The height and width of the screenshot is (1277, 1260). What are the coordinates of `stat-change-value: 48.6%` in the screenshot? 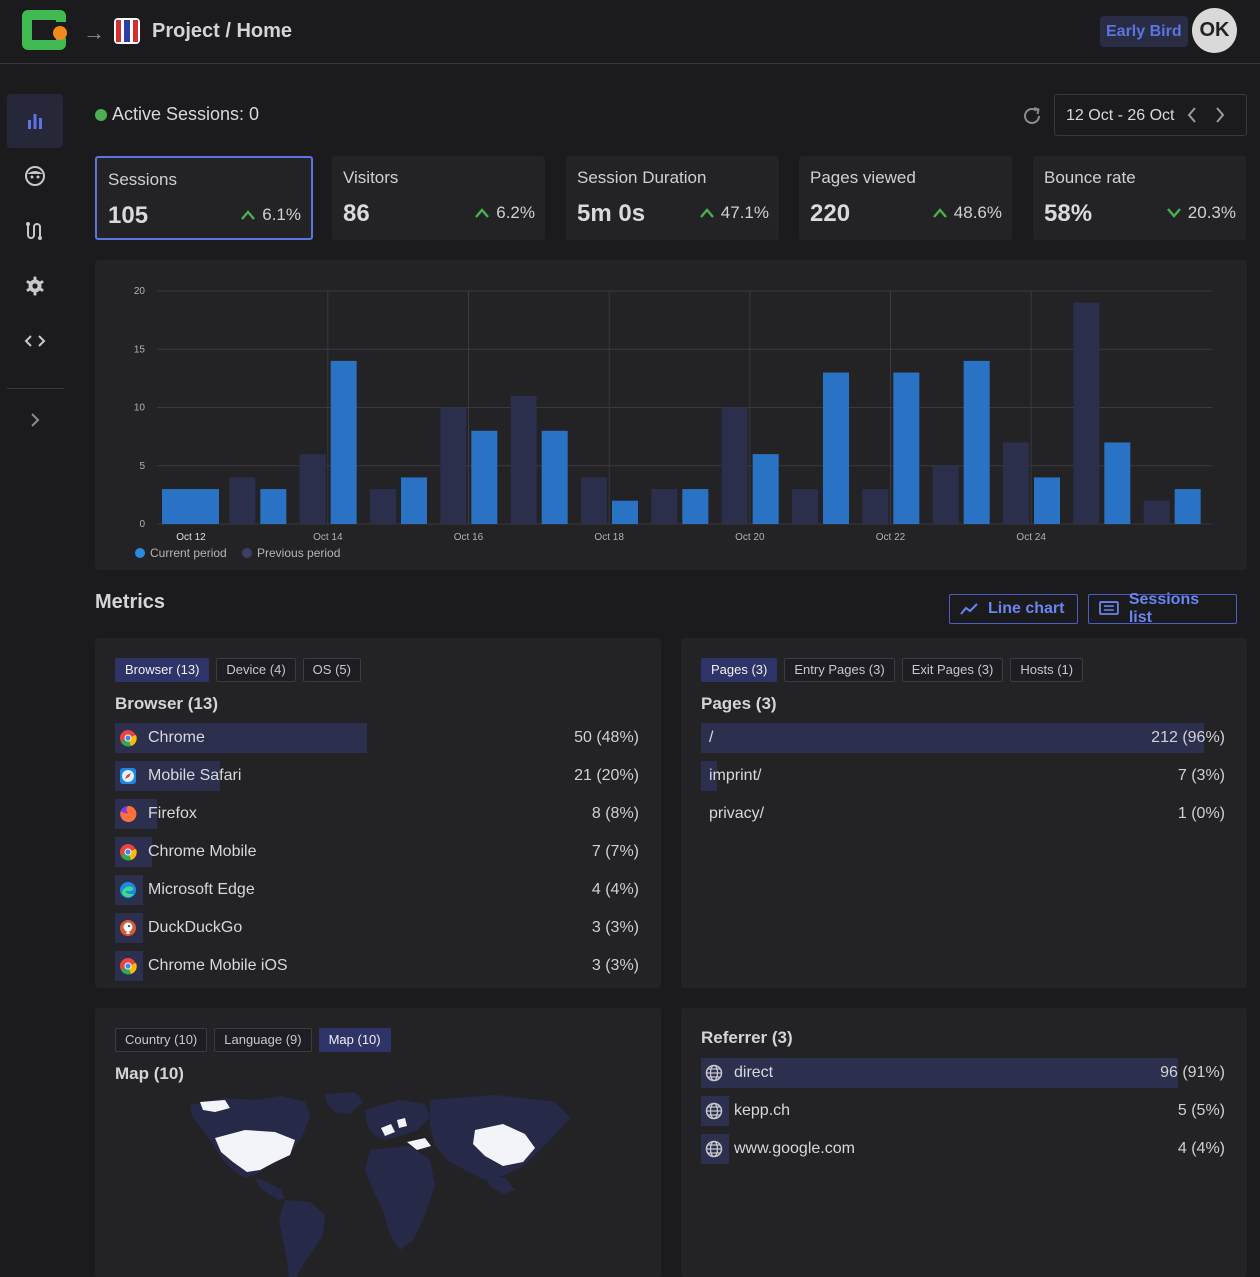 It's located at (977, 212).